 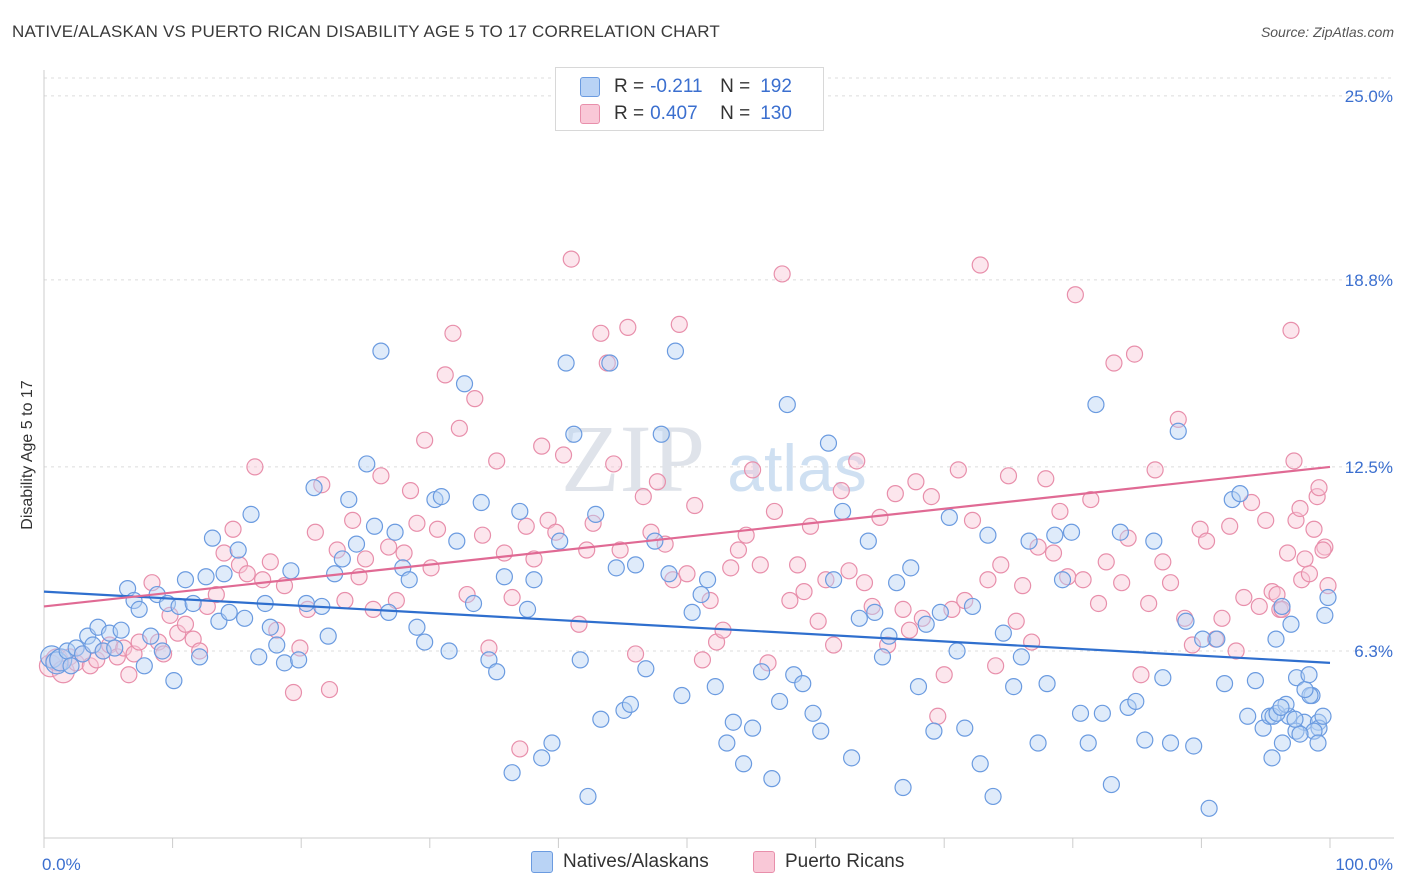 I want to click on legend-row-natives: R = -0.211 N = 192, so click(x=686, y=87).